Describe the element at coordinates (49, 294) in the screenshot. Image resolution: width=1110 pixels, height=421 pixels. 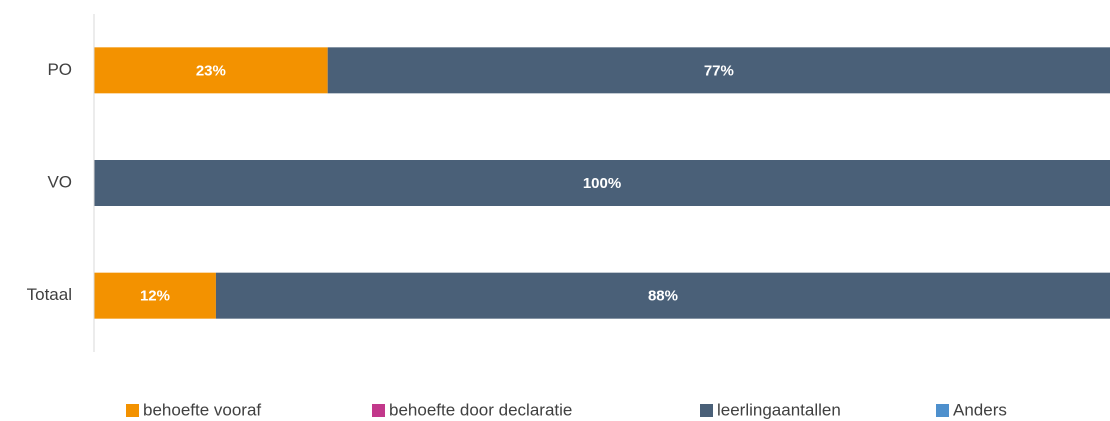
I see `y-tick-label: Totaal` at that location.